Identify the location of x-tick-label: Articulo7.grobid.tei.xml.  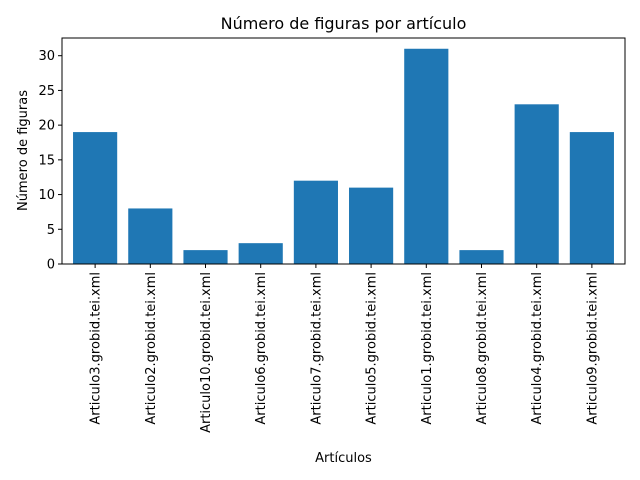
(316, 348).